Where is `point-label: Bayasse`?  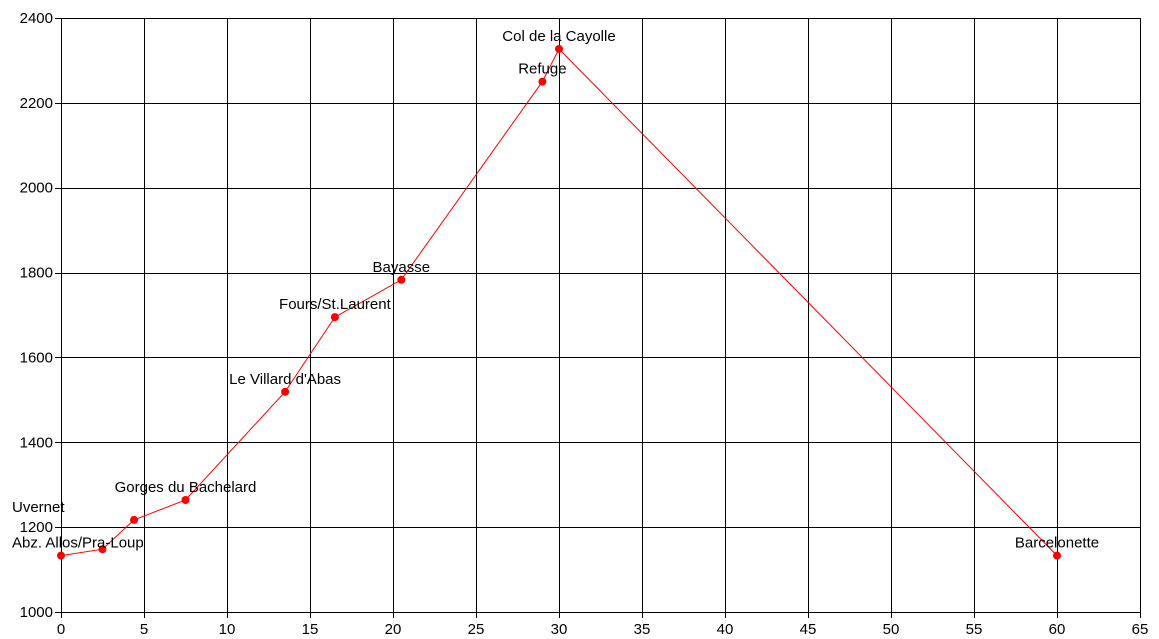
point-label: Bayasse is located at coordinates (402, 267).